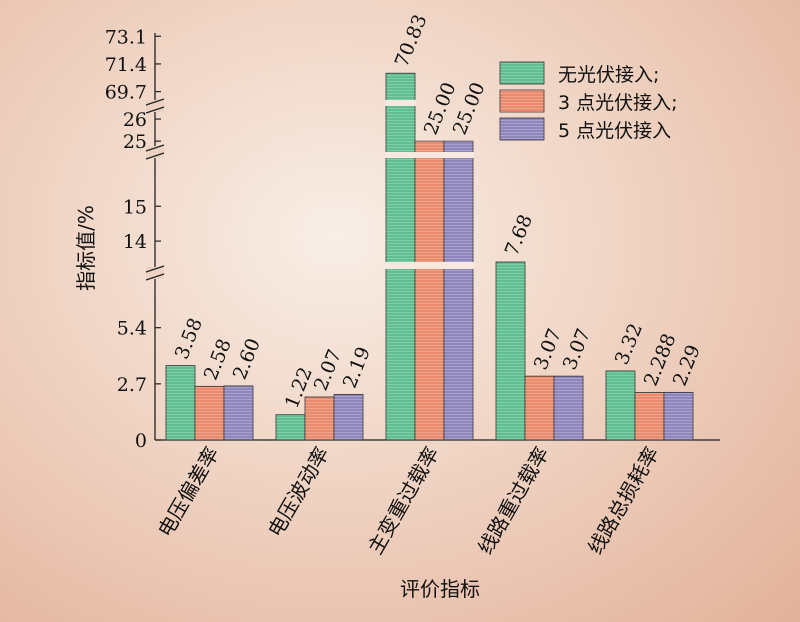 Image resolution: width=800 pixels, height=622 pixels. Describe the element at coordinates (614, 131) in the screenshot. I see `legend-label: 5 点光伏接入` at that location.